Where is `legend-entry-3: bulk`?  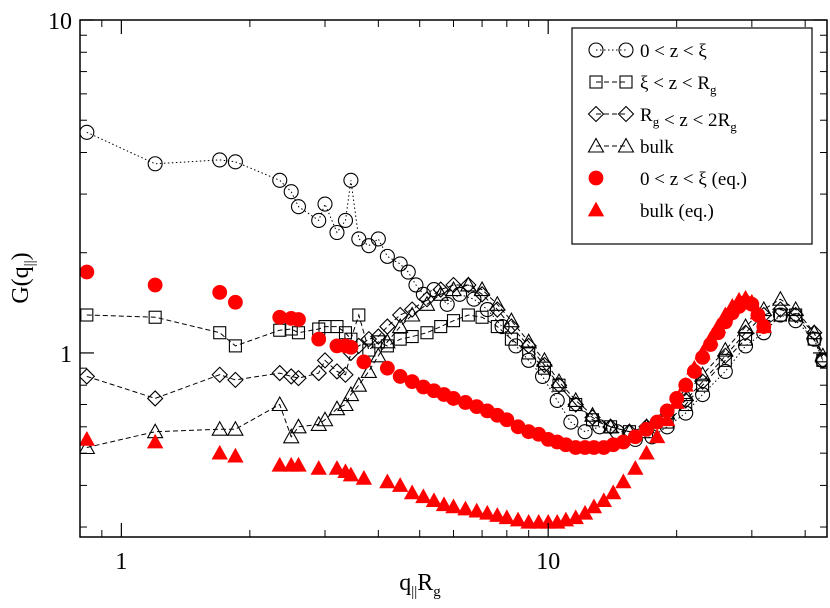 legend-entry-3: bulk is located at coordinates (630, 147).